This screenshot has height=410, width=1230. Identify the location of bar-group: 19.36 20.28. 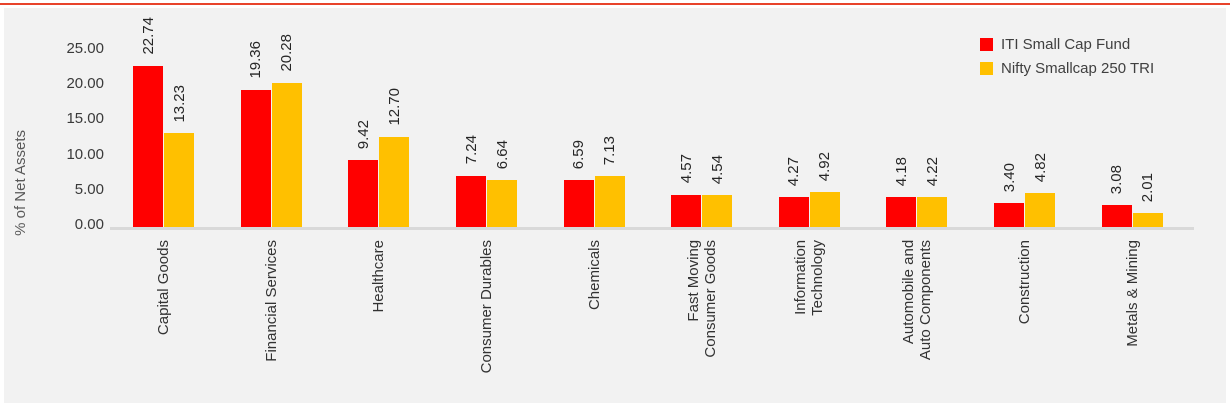
(272, 117).